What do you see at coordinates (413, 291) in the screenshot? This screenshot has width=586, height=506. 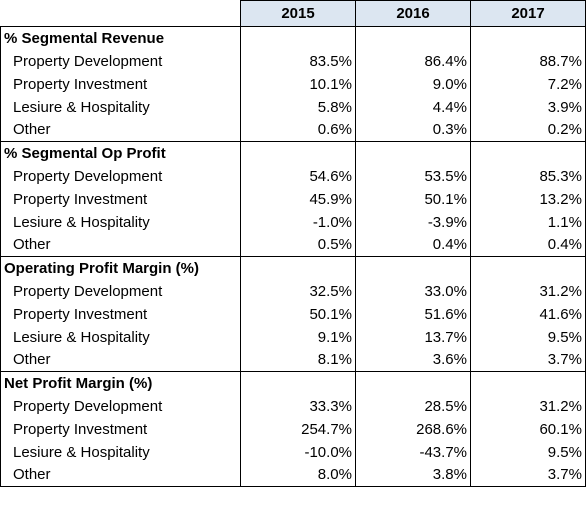 I see `value-cell: 33.0%` at bounding box center [413, 291].